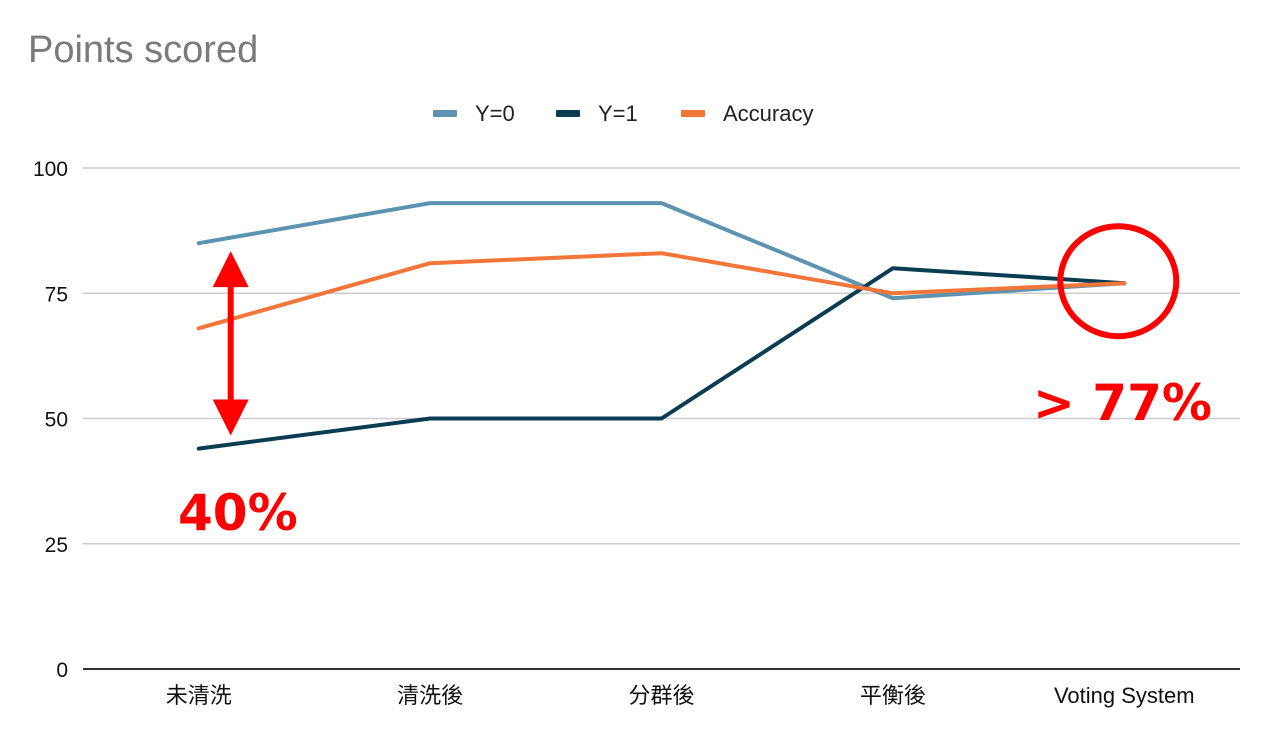 Image resolution: width=1268 pixels, height=731 pixels. I want to click on y-tick-label-50: 50, so click(56, 420).